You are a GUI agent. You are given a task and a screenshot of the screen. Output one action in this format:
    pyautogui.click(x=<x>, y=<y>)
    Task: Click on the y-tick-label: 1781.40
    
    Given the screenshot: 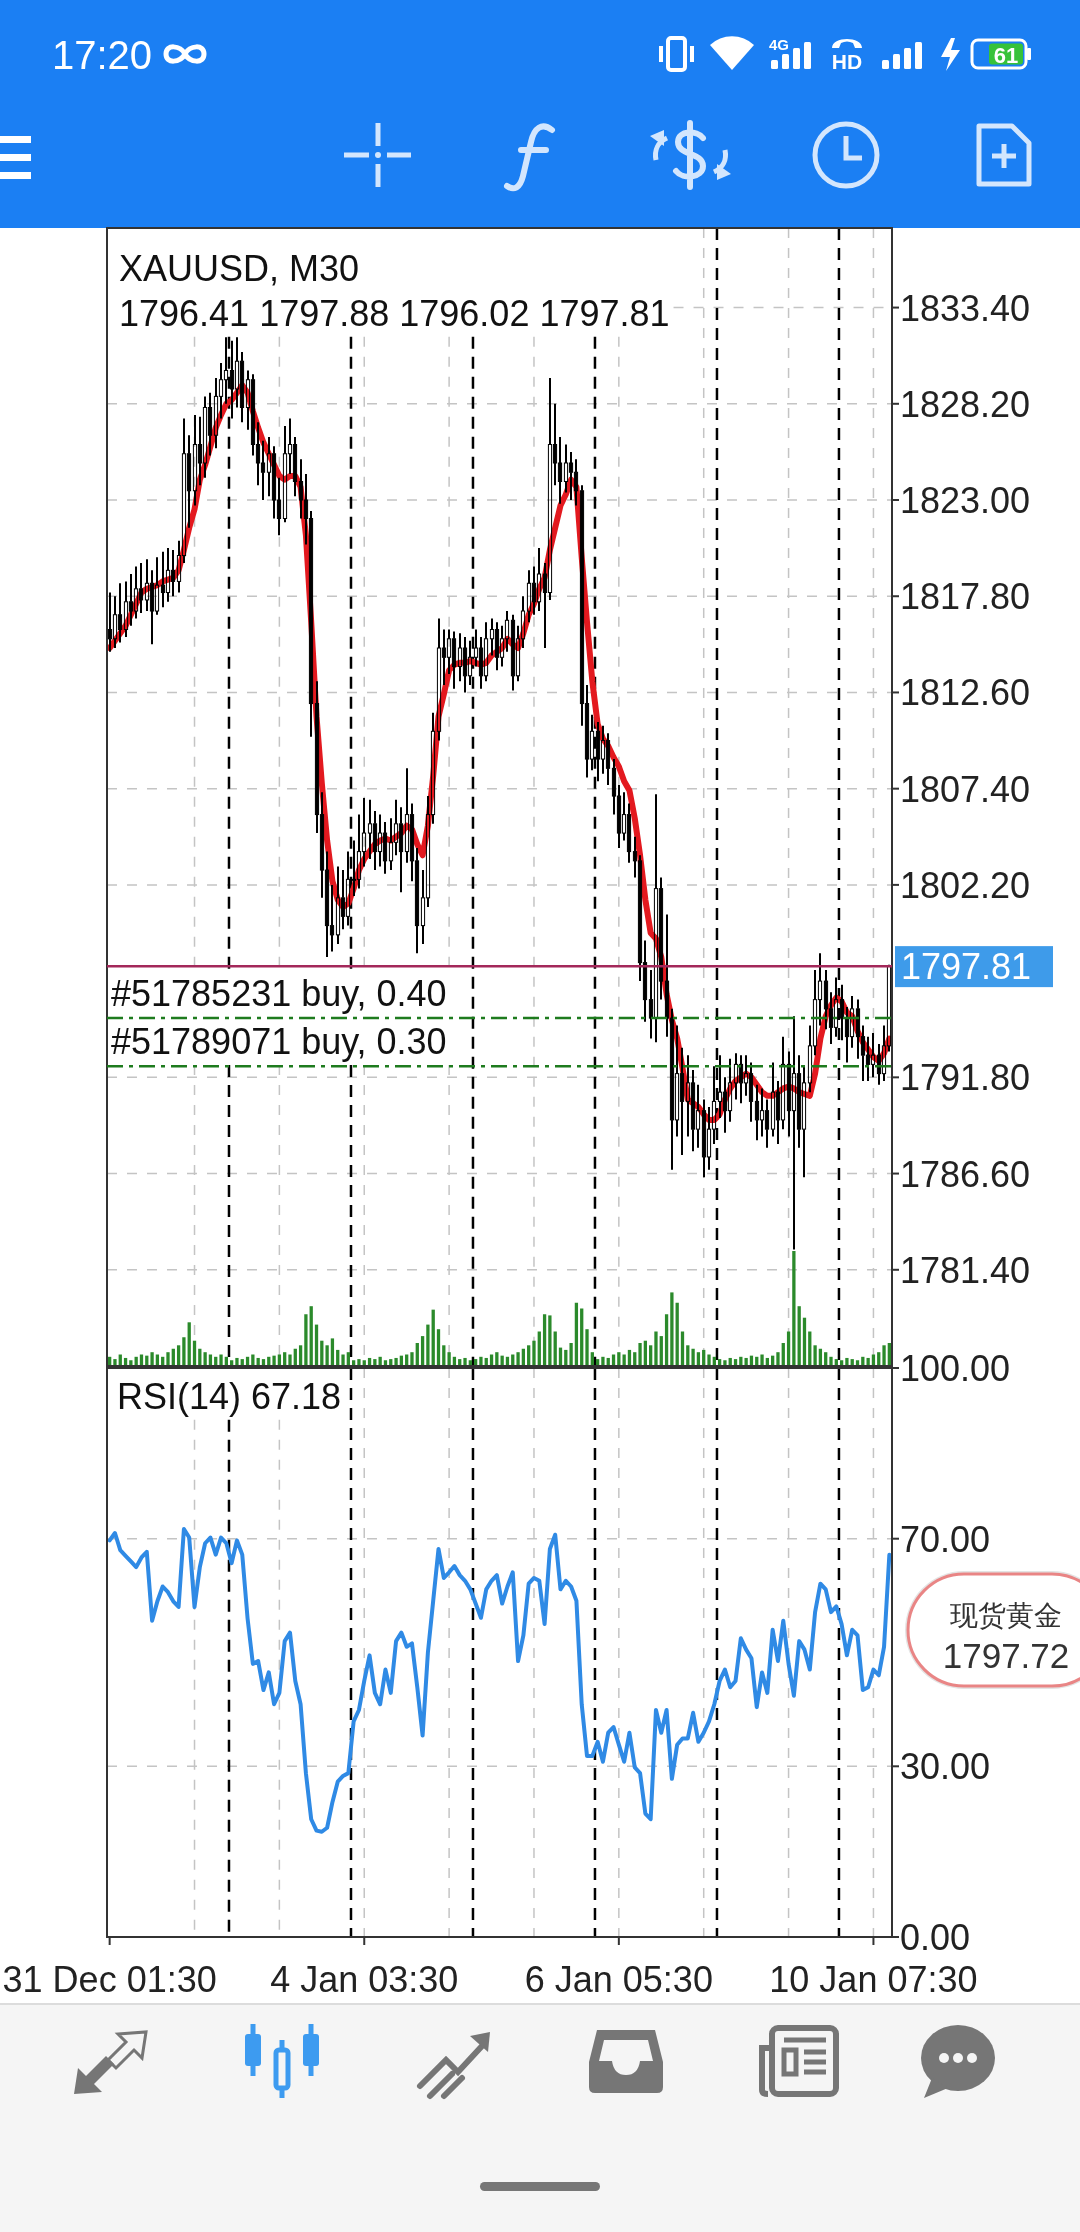 What is the action you would take?
    pyautogui.click(x=965, y=1270)
    